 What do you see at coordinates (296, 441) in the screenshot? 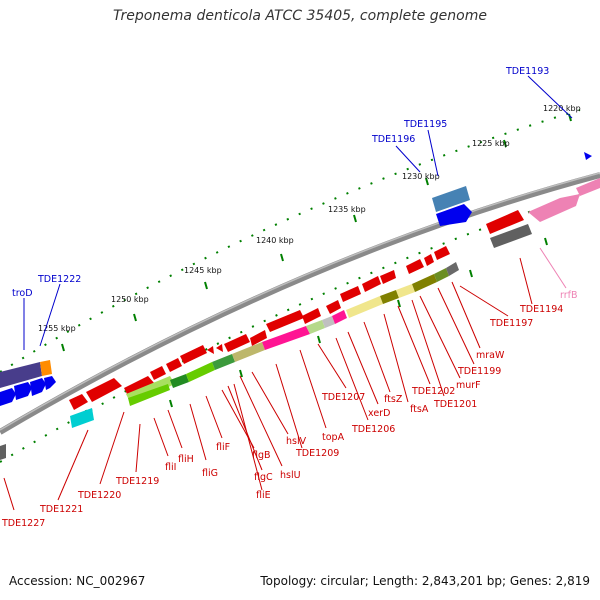
I see `gene-label-hslv: hslV` at bounding box center [296, 441].